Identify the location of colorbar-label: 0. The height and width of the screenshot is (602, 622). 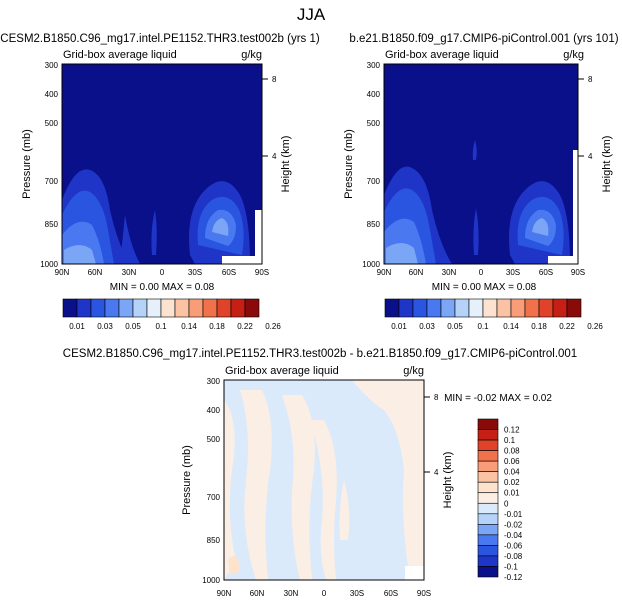
(506, 503).